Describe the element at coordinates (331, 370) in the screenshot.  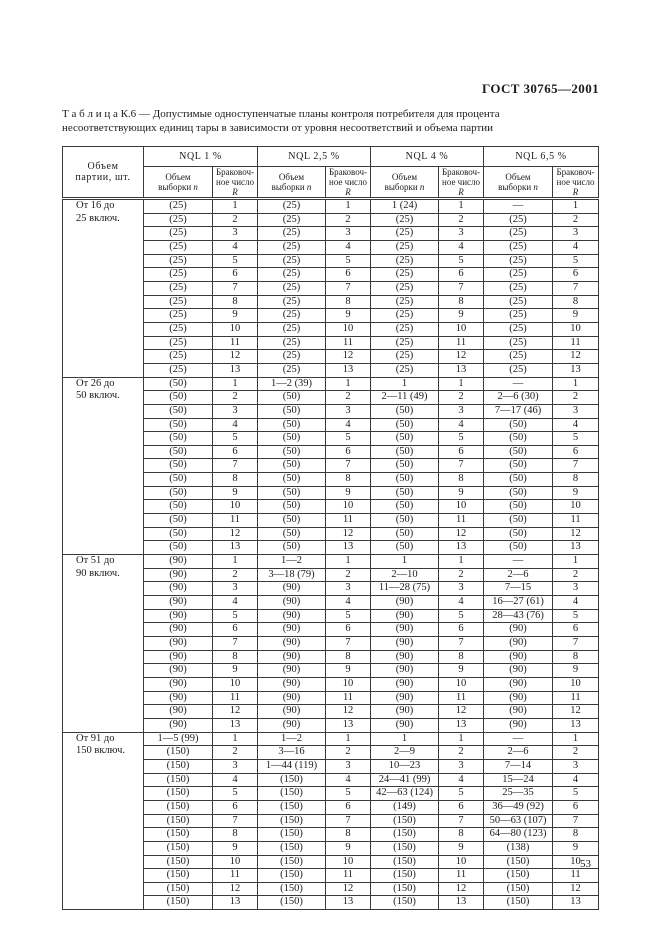
I see `table-row: (25) 13 (25) 13 (25) 13 (25) 13` at that location.